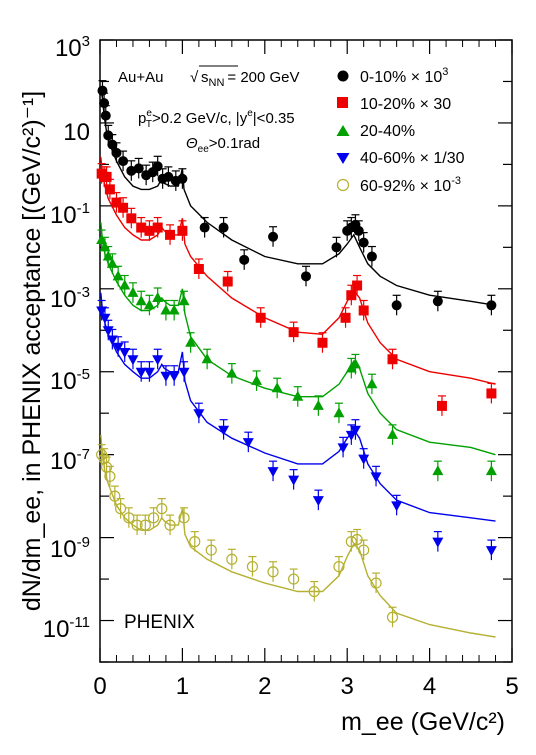 This screenshot has height=755, width=536. What do you see at coordinates (343, 76) in the screenshot?
I see `legend-marker-circle` at bounding box center [343, 76].